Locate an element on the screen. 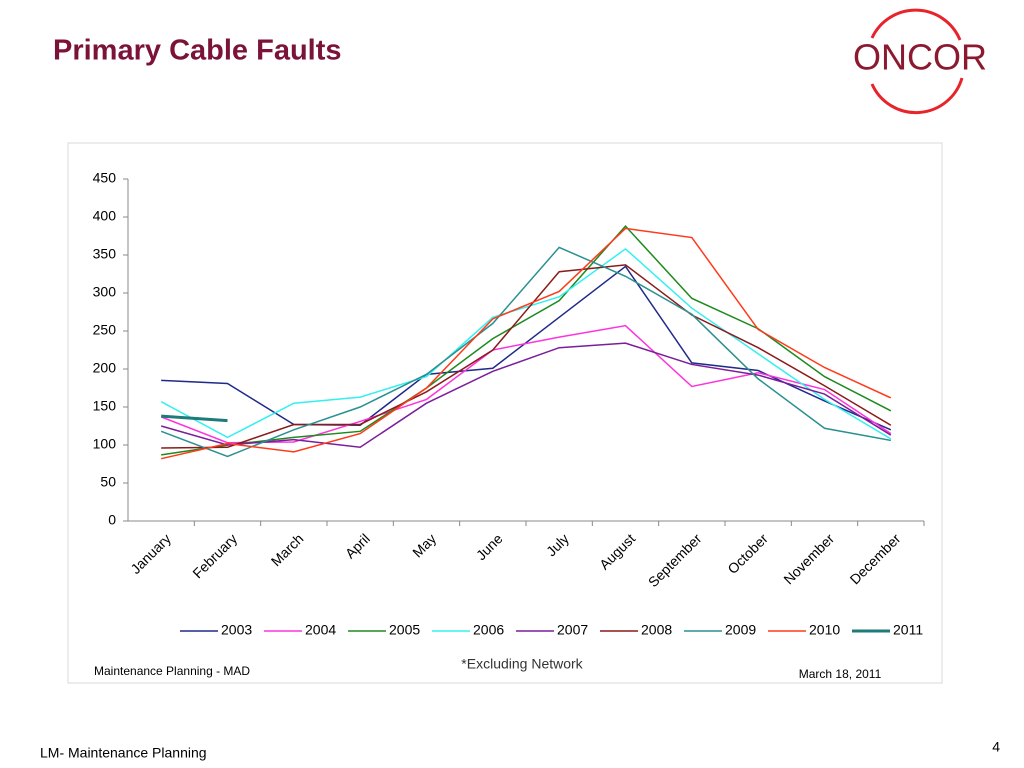 The height and width of the screenshot is (768, 1024). legend-label: 2010 is located at coordinates (824, 630).